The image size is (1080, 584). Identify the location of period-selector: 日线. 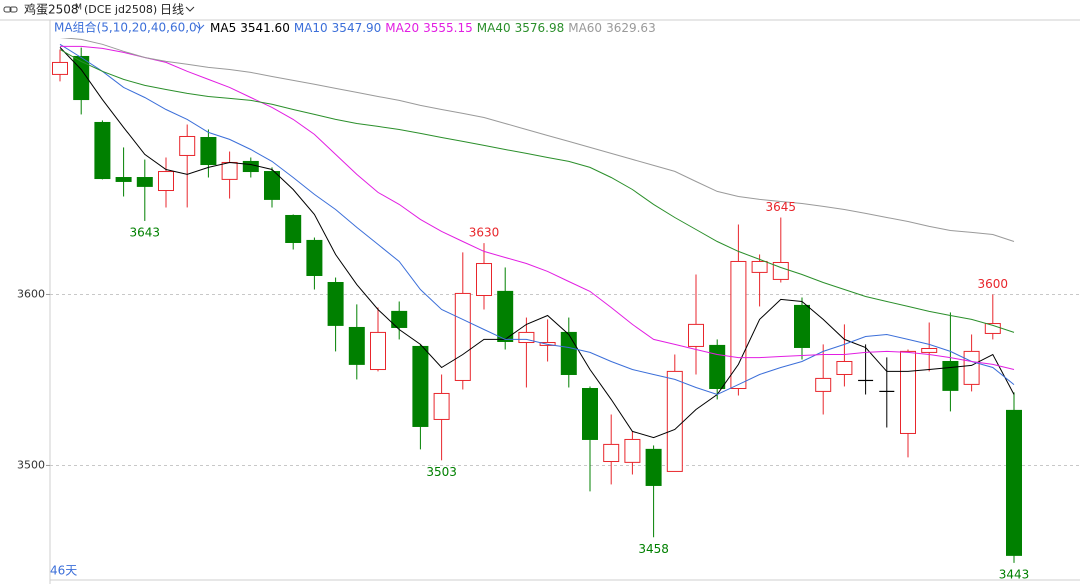
(177, 10).